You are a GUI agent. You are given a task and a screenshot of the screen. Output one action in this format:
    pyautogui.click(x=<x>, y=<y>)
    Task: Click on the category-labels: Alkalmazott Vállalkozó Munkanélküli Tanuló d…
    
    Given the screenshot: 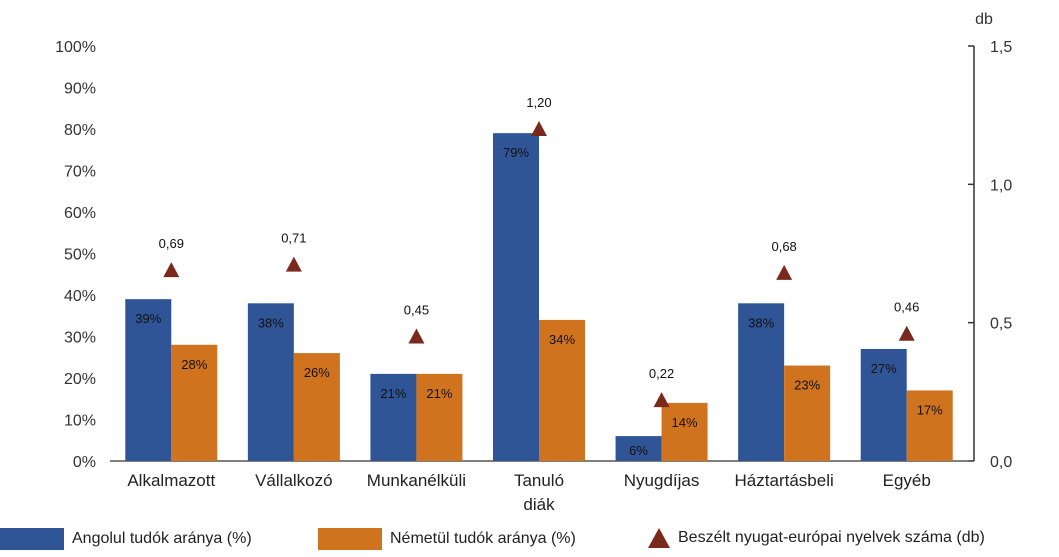 What is the action you would take?
    pyautogui.click(x=528, y=492)
    